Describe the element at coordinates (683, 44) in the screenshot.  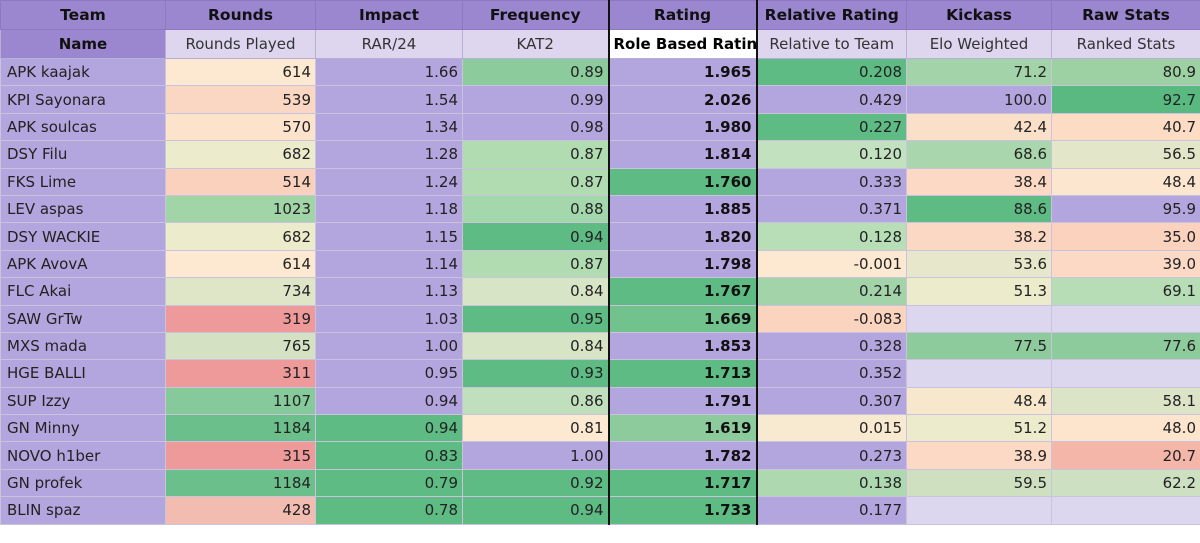
I see `col-role-based-rating: Role Based Rating` at that location.